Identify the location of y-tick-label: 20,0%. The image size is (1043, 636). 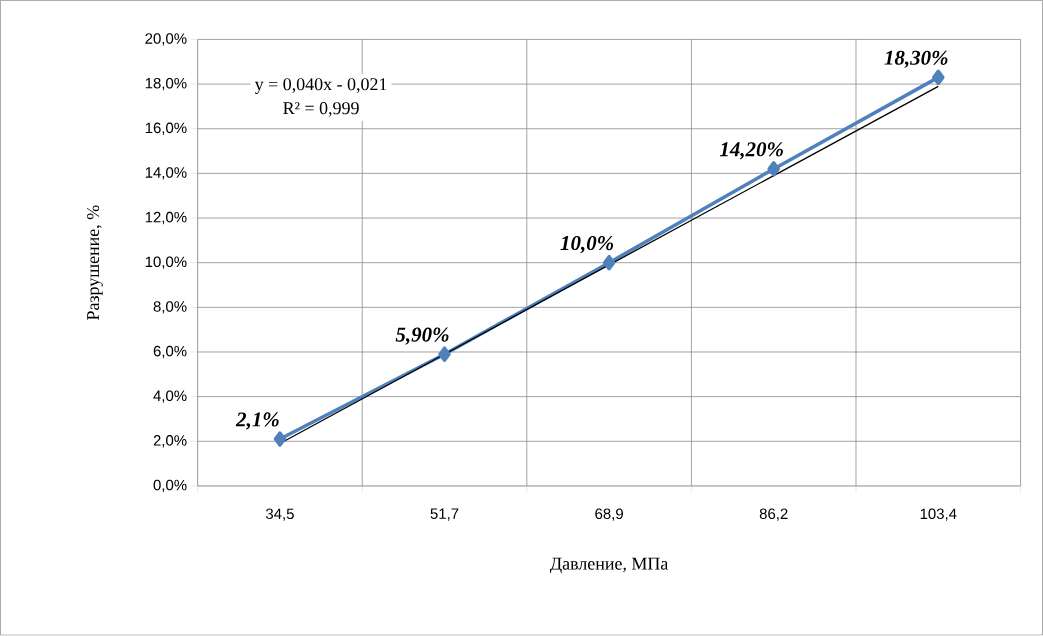
(166, 39).